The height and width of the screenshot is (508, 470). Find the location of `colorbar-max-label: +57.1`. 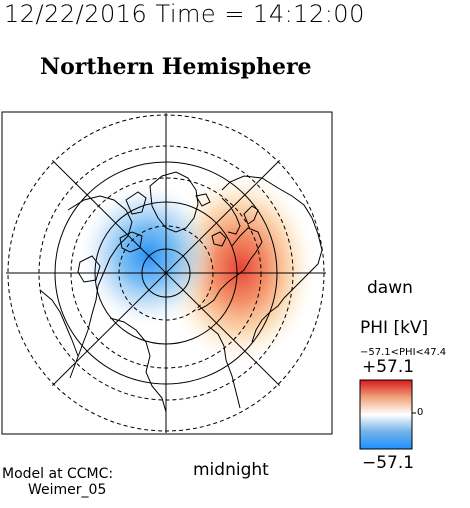

colorbar-max-label: +57.1 is located at coordinates (388, 367).